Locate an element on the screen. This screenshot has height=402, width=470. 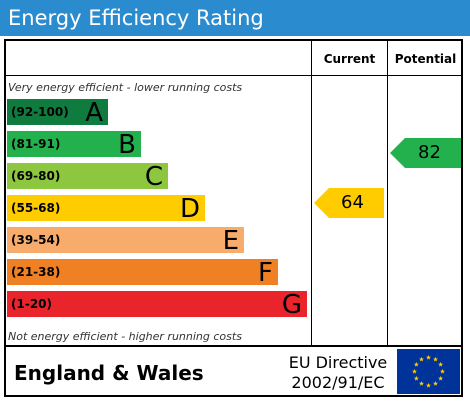
header-divider is located at coordinates (234, 75).